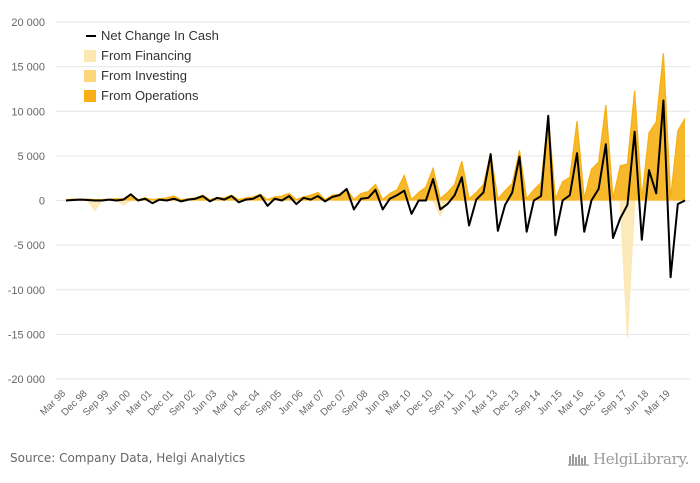  Describe the element at coordinates (26, 335) in the screenshot. I see `y-tick-label: -15 000` at that location.